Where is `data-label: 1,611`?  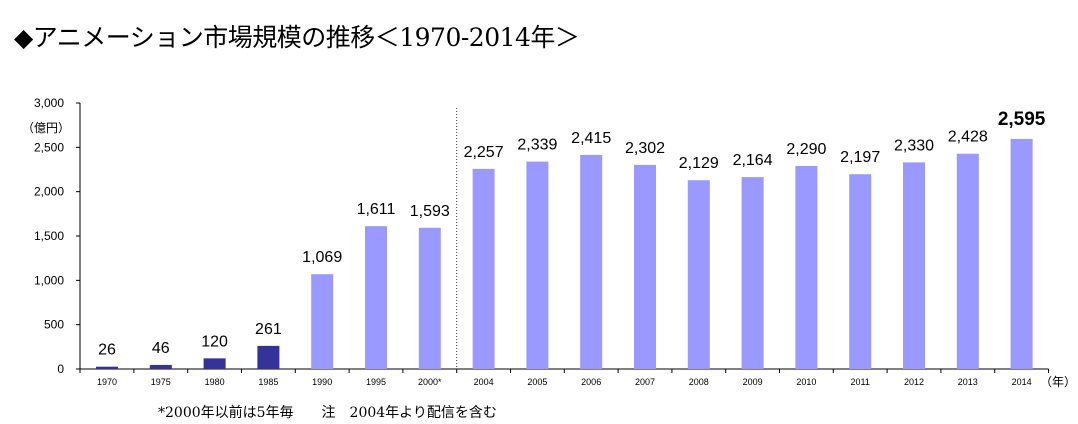 data-label: 1,611 is located at coordinates (376, 209).